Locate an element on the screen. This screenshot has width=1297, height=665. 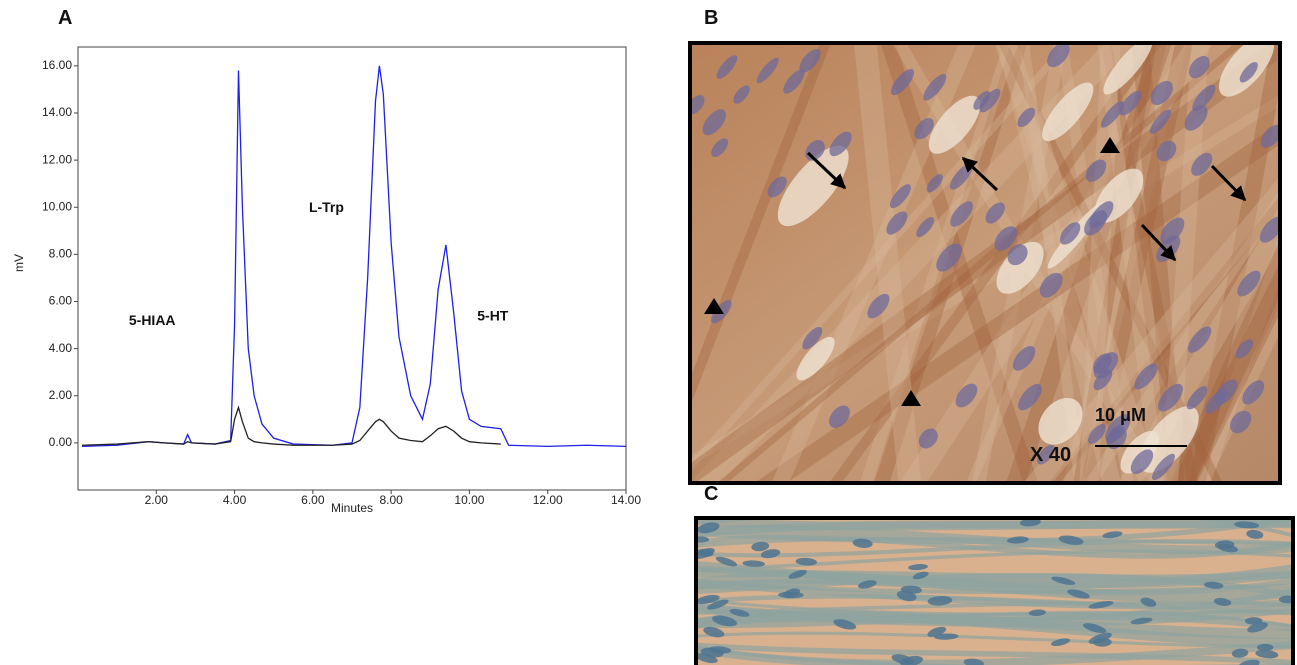
x-tick-label: 12.00 is located at coordinates (548, 500).